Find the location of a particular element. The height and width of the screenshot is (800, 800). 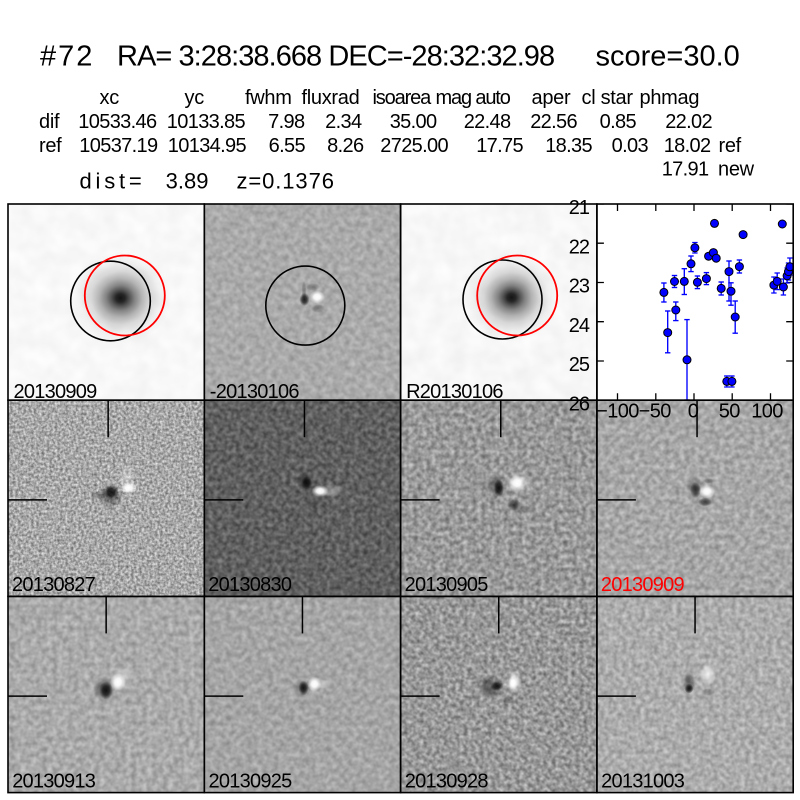

svg-text: 100 is located at coordinates (767, 412).